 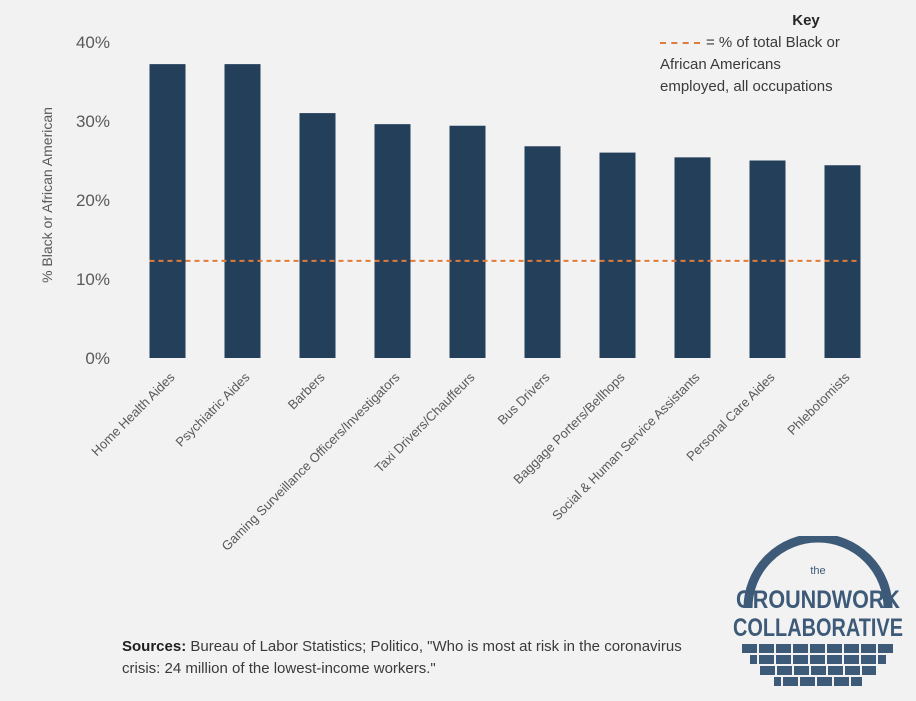 What do you see at coordinates (818, 628) in the screenshot?
I see `logo-line-2: COLLABORATIVE` at bounding box center [818, 628].